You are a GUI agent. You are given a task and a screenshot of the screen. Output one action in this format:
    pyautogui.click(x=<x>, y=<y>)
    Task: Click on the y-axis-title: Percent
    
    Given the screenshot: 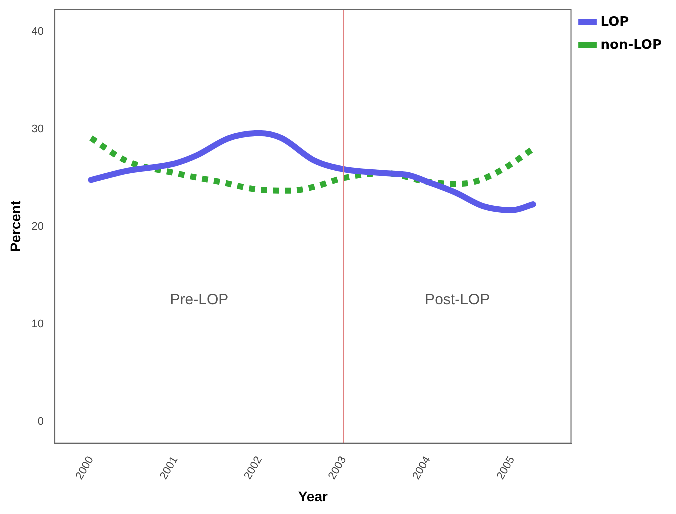 What is the action you would take?
    pyautogui.click(x=15, y=226)
    